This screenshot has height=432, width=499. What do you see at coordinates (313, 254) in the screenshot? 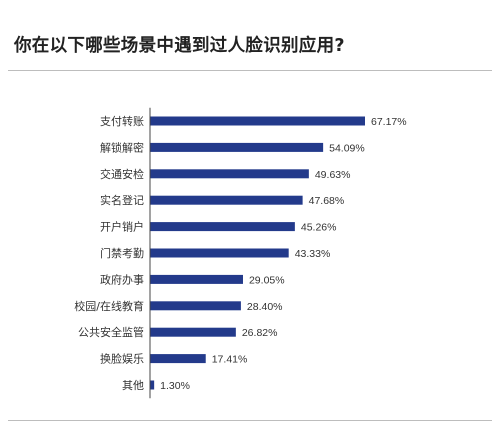
I see `value-label: 43.33%` at bounding box center [313, 254].